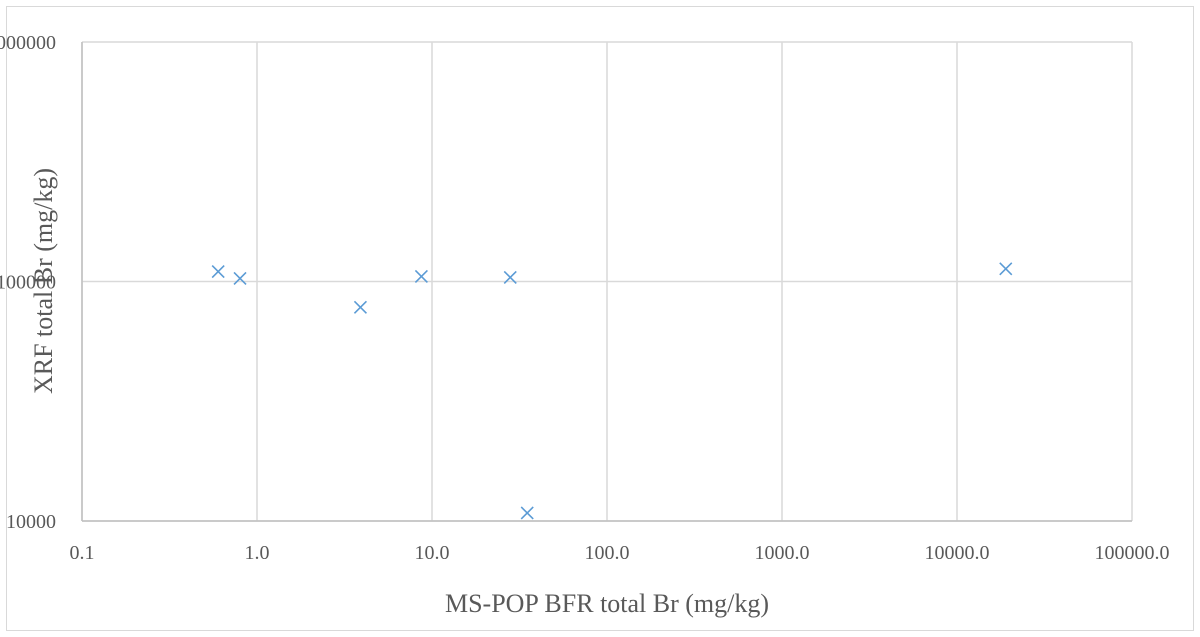 Image resolution: width=1200 pixels, height=637 pixels. What do you see at coordinates (607, 603) in the screenshot?
I see `x-axis-title: MS-POP BFR total Br (mg/kg)` at bounding box center [607, 603].